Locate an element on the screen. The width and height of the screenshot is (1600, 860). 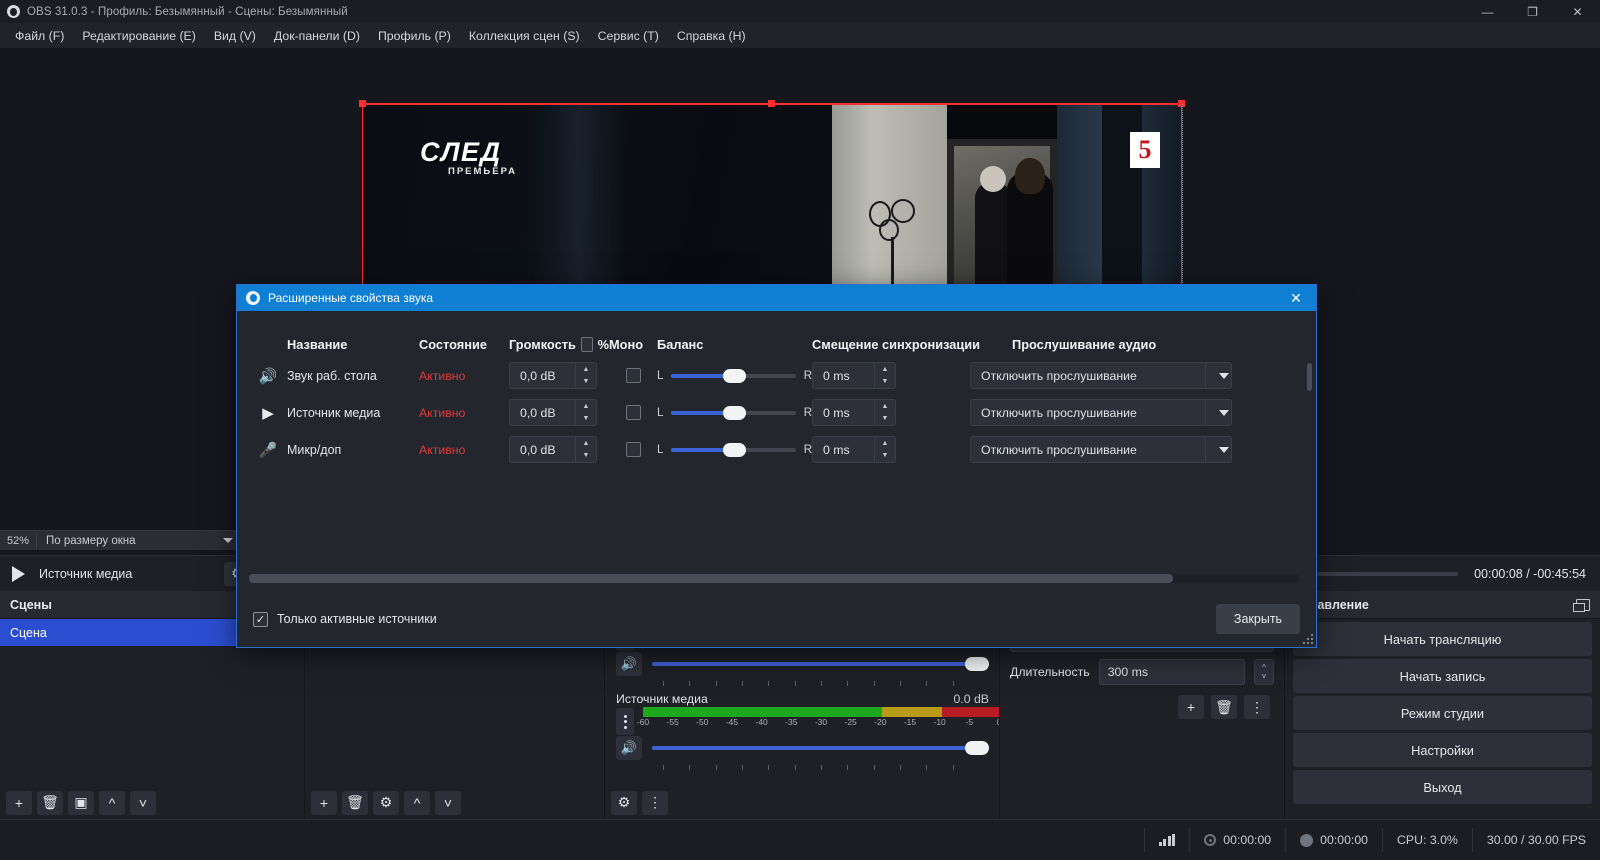
remove-transition-button: 🗑 is located at coordinates (1224, 707).